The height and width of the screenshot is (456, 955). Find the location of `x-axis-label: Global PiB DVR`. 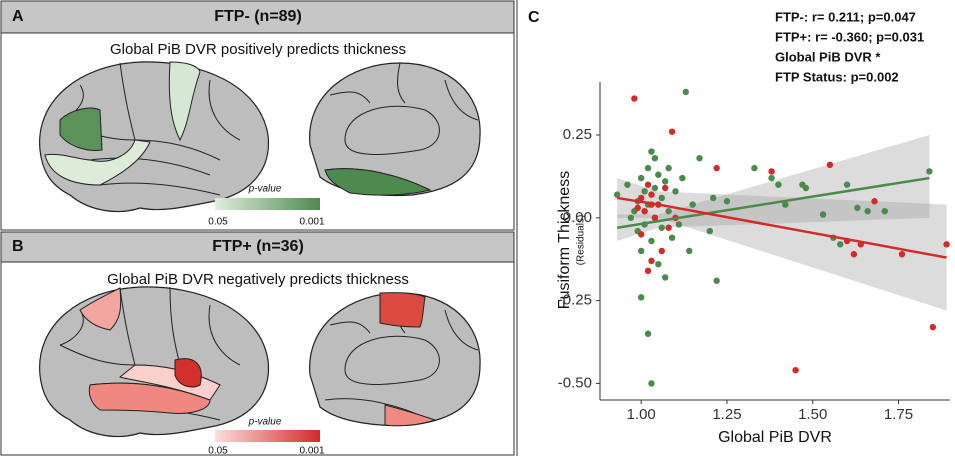

x-axis-label: Global PiB DVR is located at coordinates (775, 437).